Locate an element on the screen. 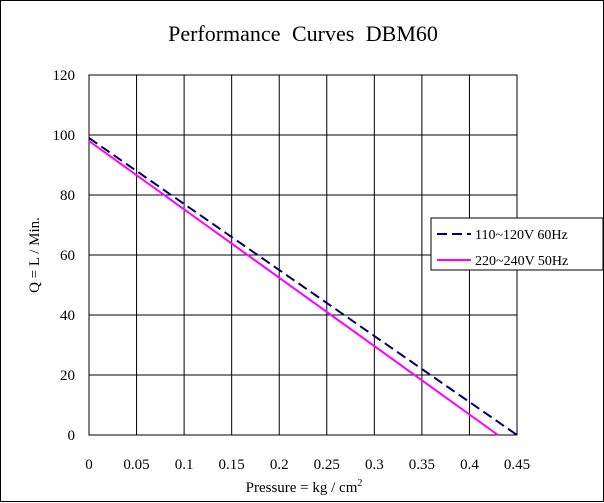 This screenshot has height=503, width=604. x-tick-label: 0.35 is located at coordinates (422, 465).